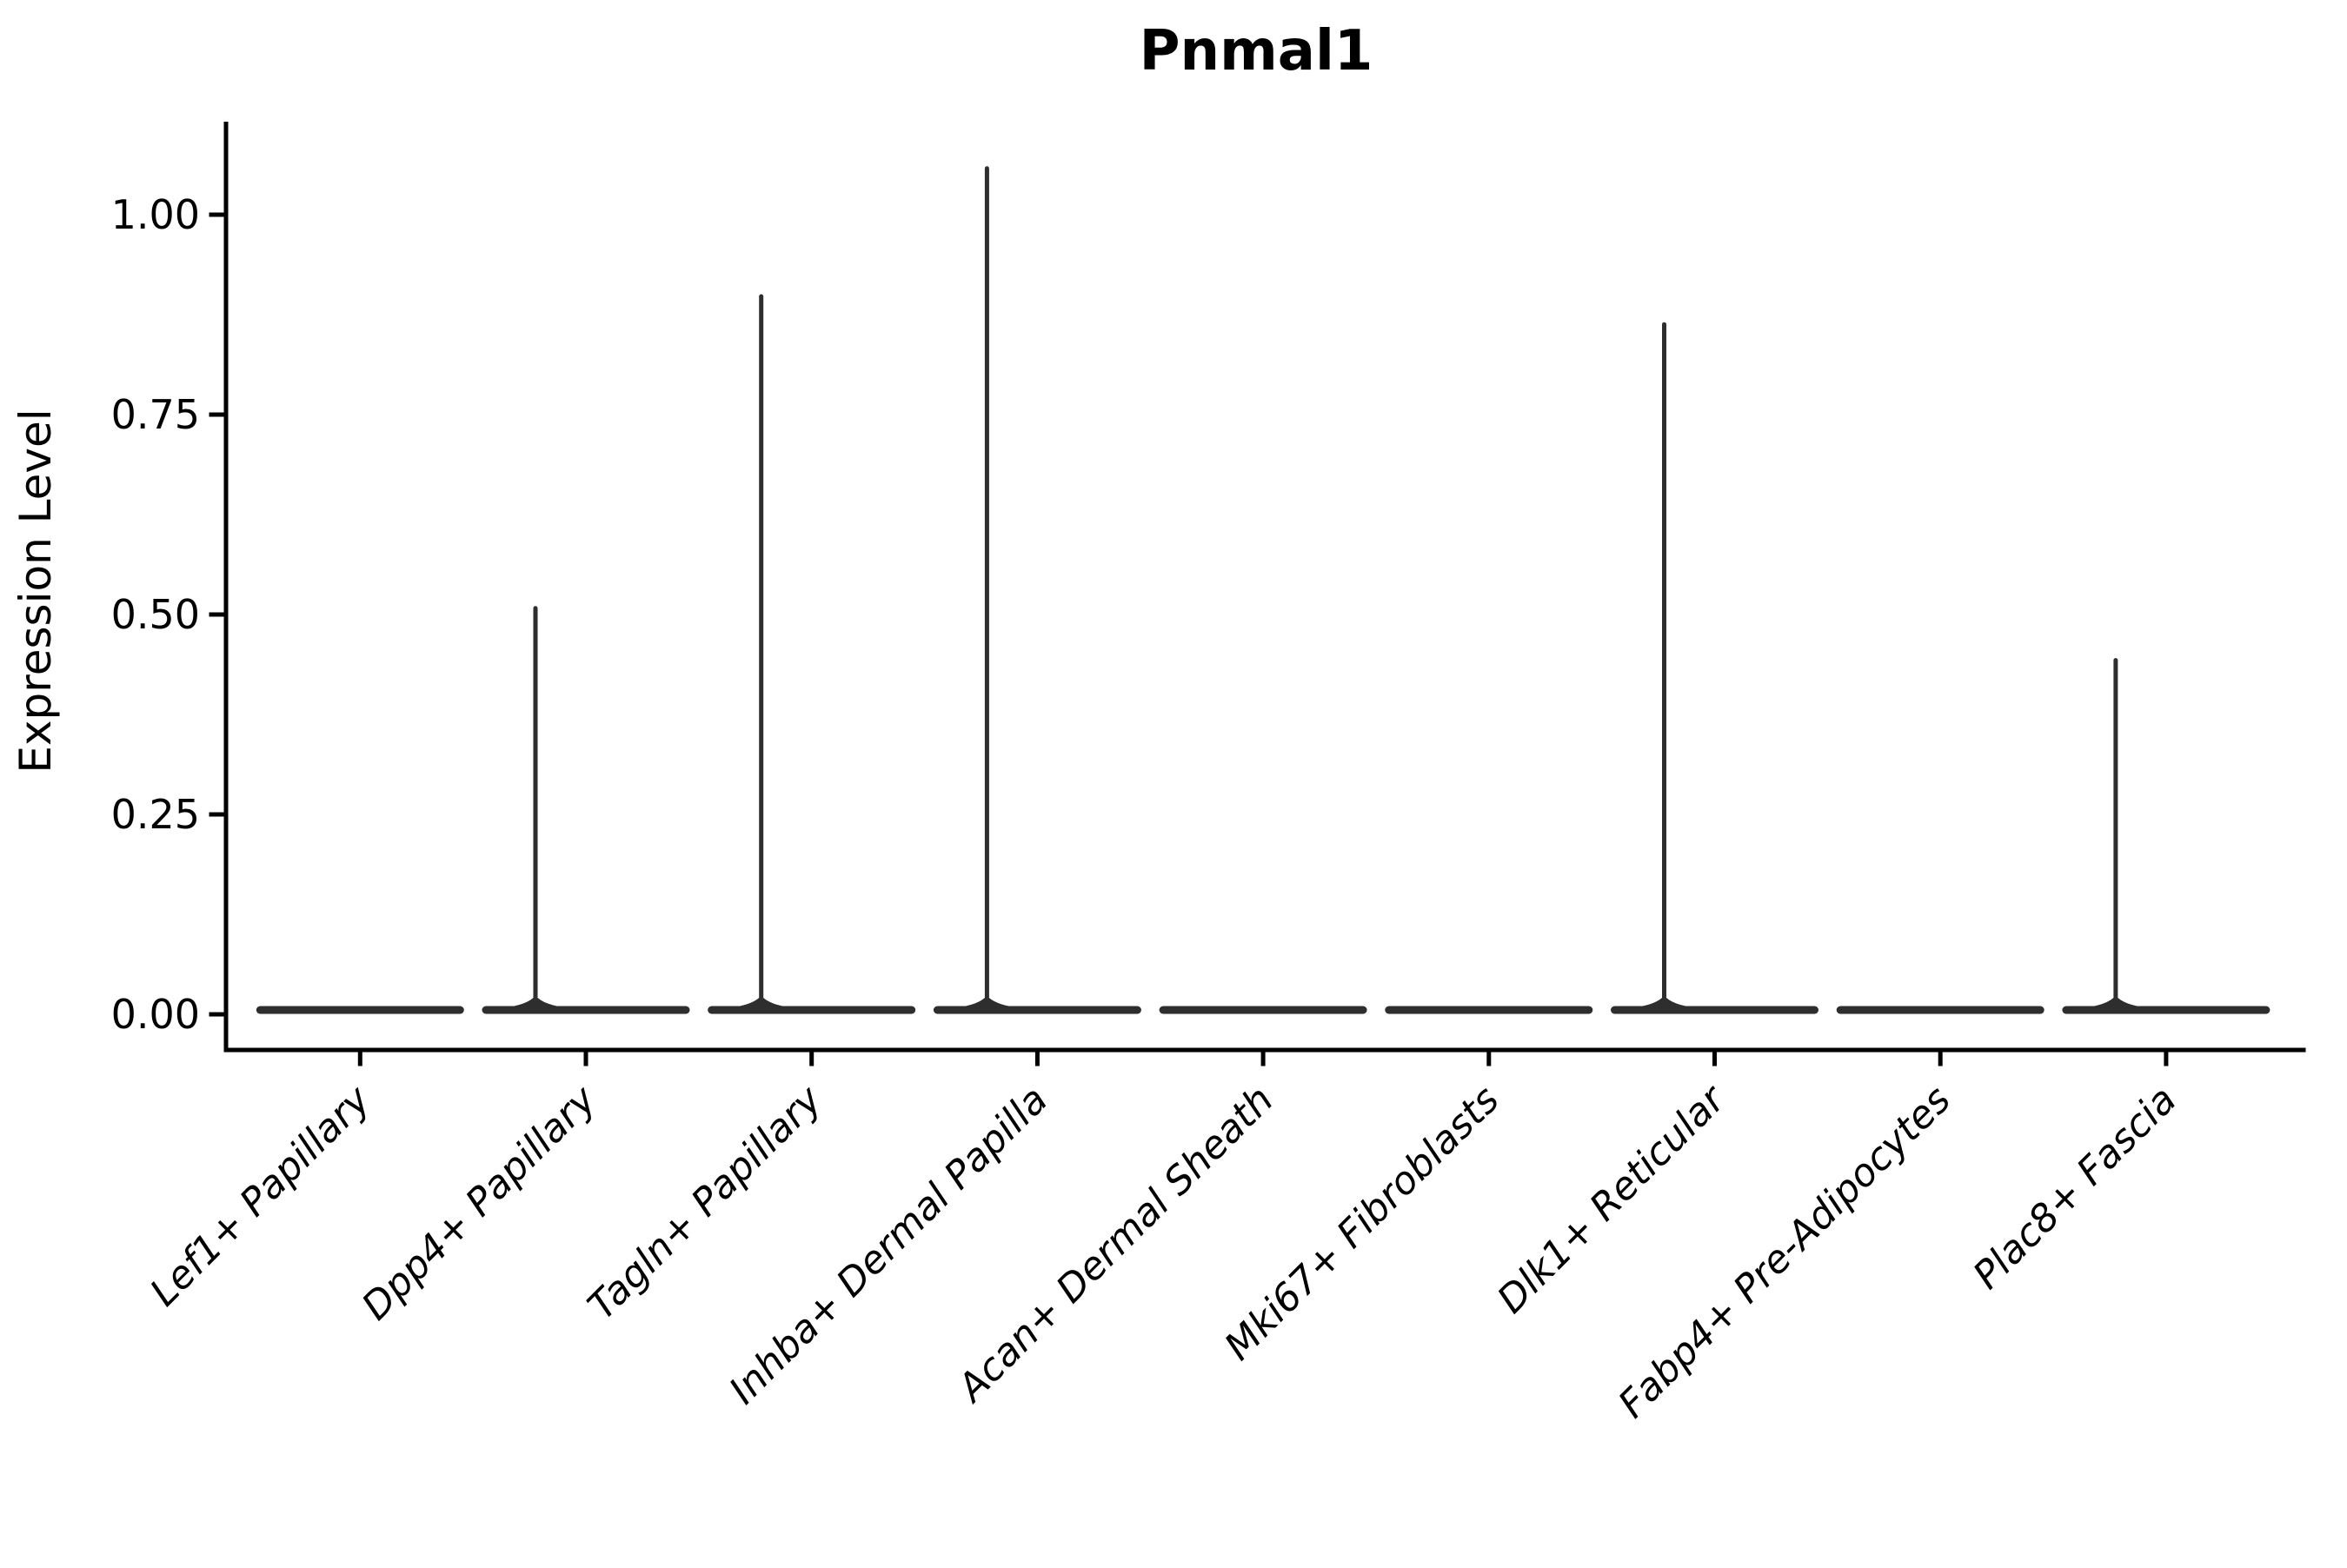 The image size is (2347, 1568). What do you see at coordinates (35, 591) in the screenshot?
I see `y-axis-label: Expression Level` at bounding box center [35, 591].